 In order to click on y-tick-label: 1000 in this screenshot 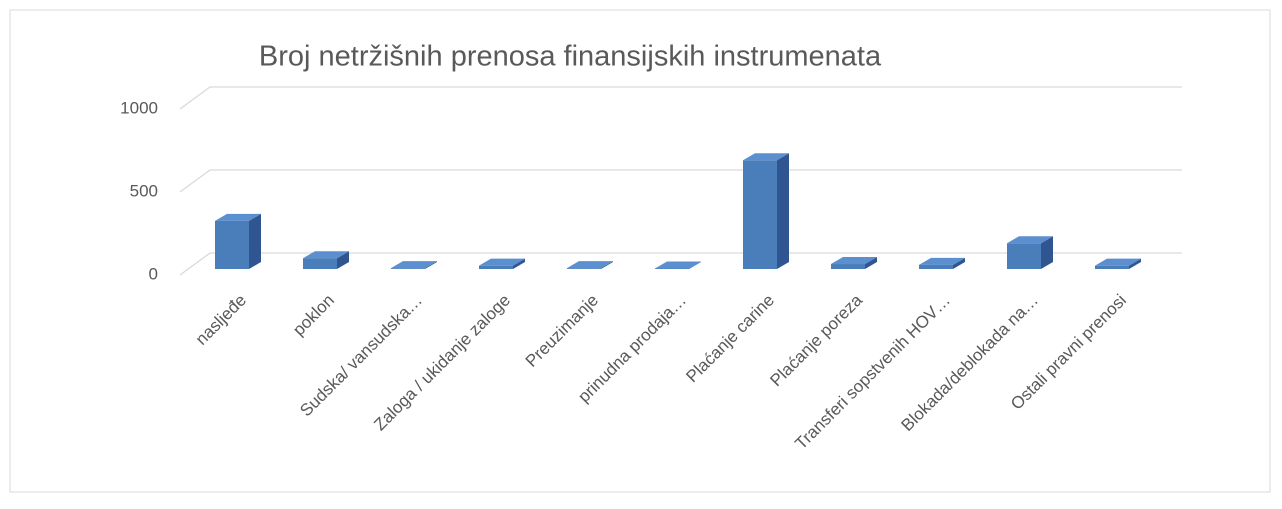, I will do `click(139, 107)`.